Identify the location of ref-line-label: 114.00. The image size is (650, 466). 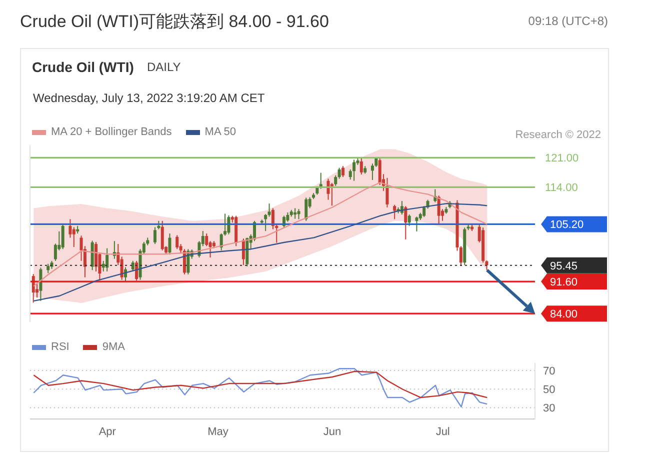
(561, 188).